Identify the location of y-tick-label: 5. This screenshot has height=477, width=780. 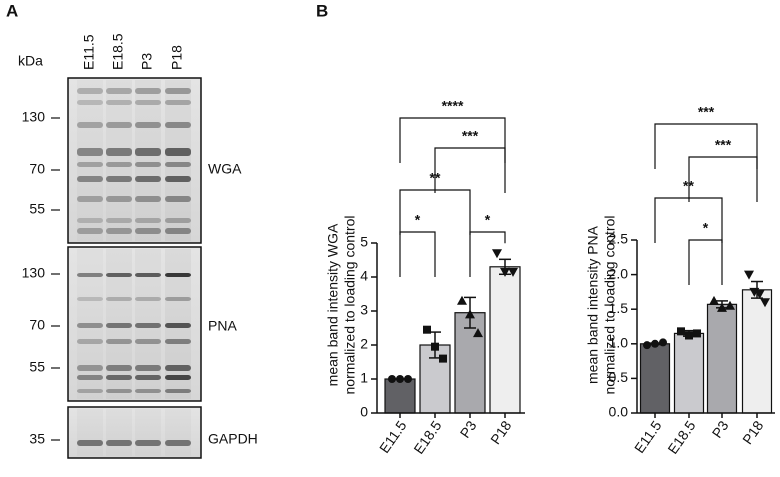
(364, 242).